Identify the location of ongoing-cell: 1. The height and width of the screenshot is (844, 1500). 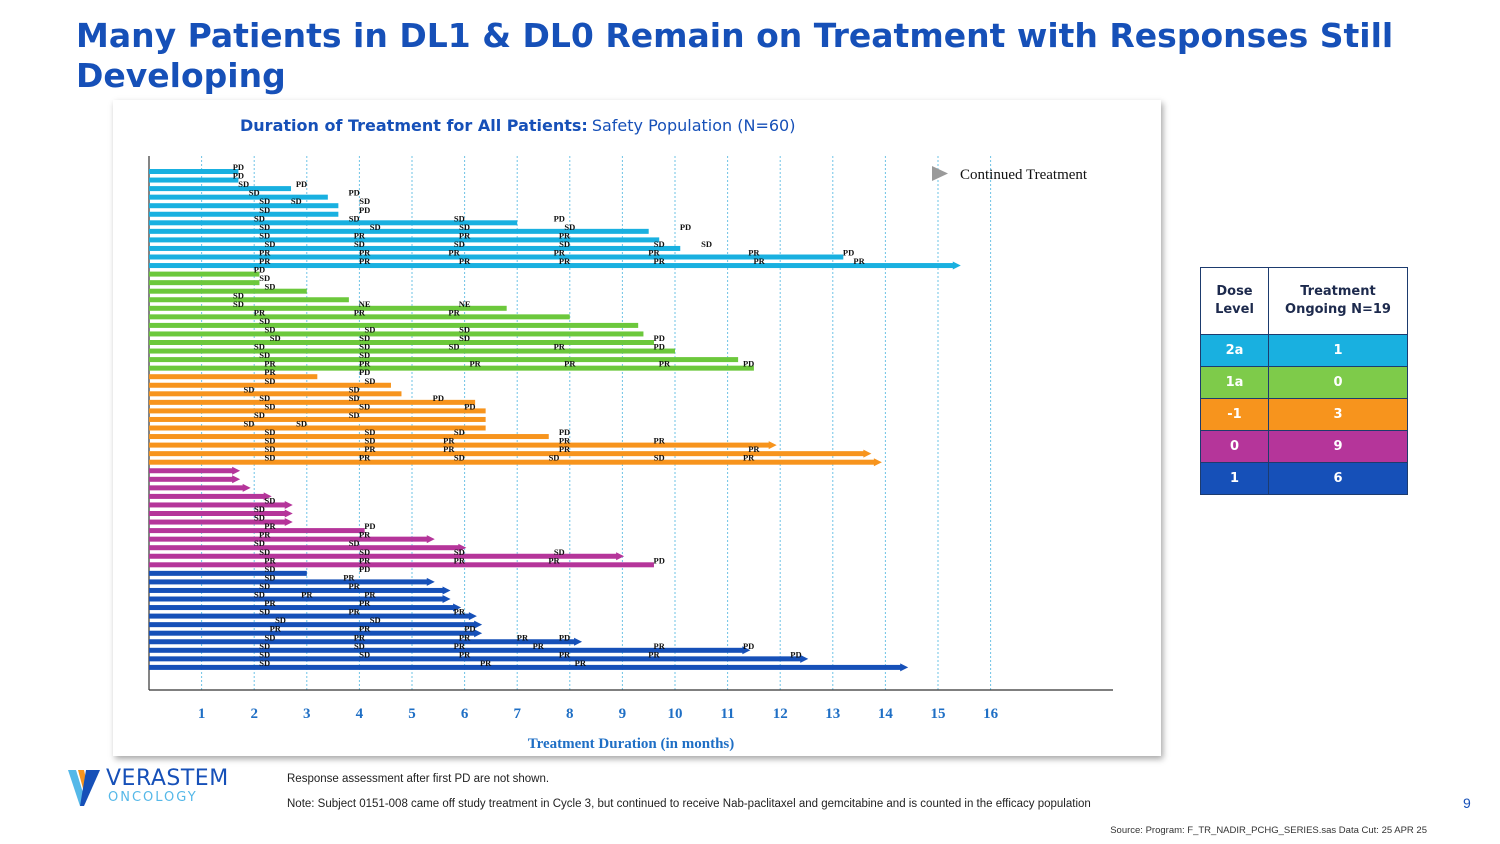
(1338, 350).